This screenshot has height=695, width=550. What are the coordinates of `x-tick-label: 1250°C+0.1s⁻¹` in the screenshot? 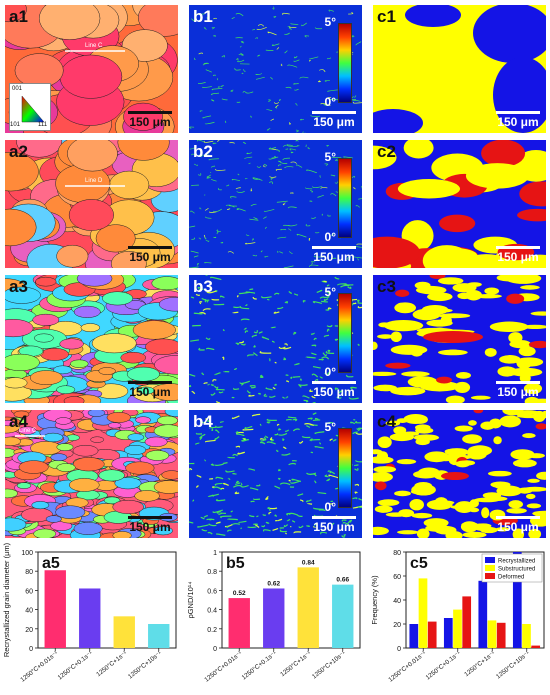 It's located at (75, 665).